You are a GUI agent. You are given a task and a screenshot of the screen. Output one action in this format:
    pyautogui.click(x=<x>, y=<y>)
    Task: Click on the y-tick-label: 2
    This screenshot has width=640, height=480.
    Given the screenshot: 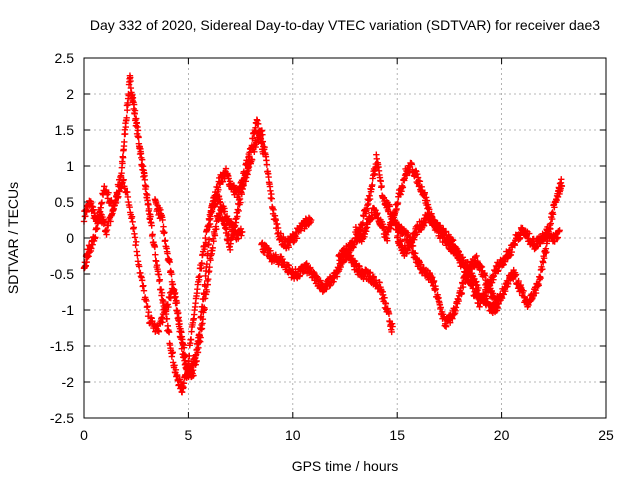 What is the action you would take?
    pyautogui.click(x=70, y=94)
    